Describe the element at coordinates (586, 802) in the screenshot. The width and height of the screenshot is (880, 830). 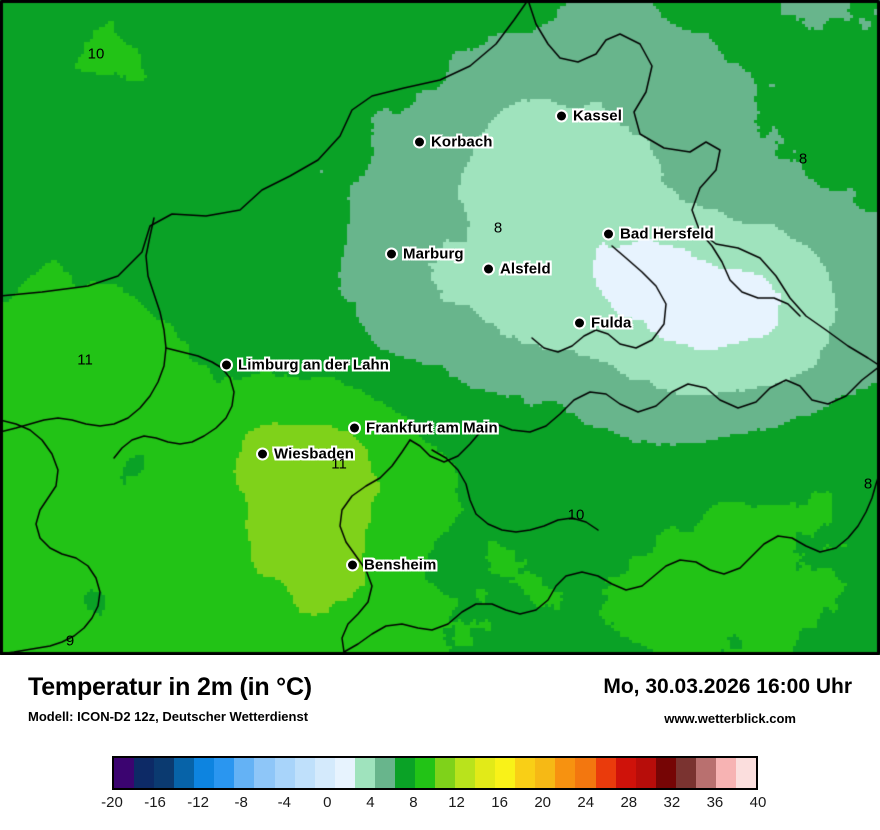
I see `color-scale-tick: 24` at that location.